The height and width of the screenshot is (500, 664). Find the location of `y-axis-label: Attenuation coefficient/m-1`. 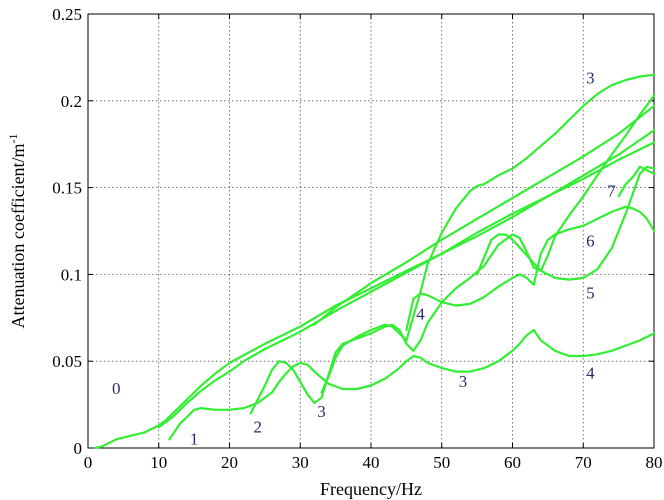

y-axis-label: Attenuation coefficient/m-1 is located at coordinates (17, 230).